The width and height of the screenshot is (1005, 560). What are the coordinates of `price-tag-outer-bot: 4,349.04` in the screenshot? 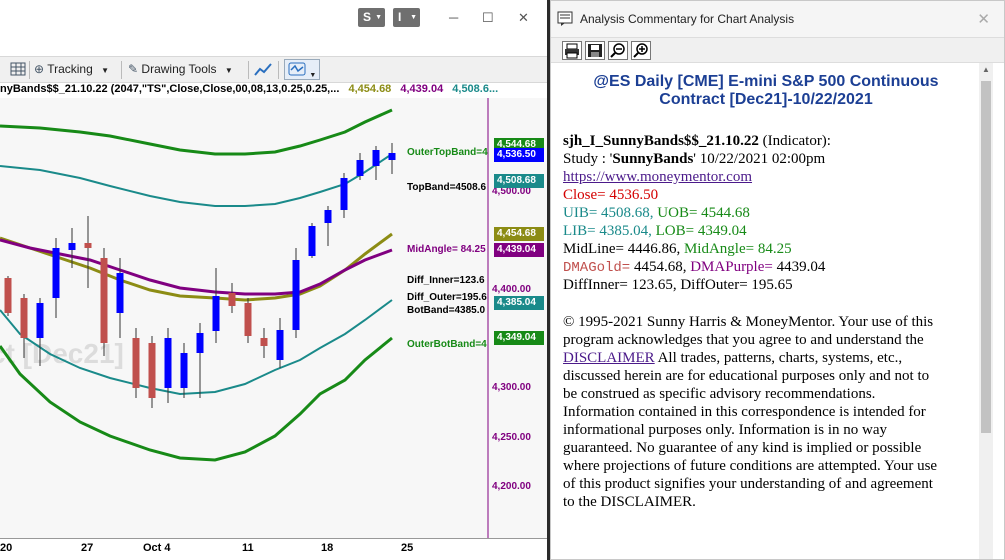 It's located at (519, 338).